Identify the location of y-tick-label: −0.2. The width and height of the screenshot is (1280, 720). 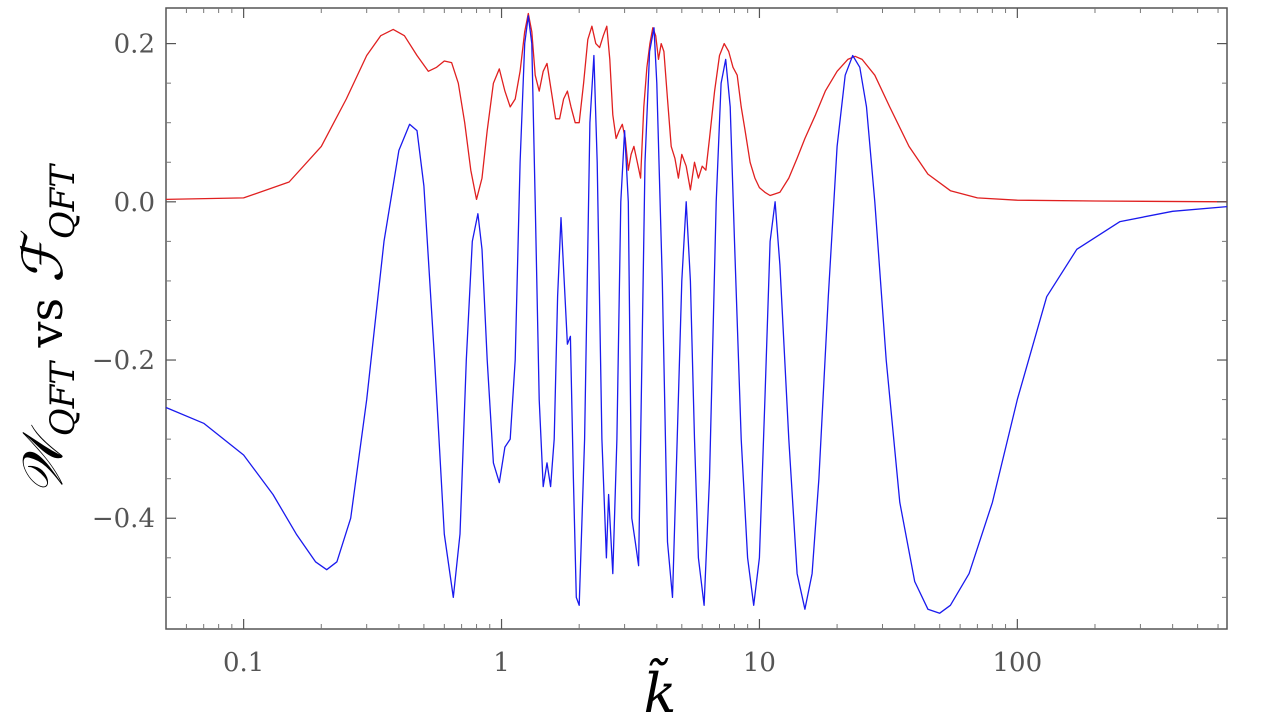
(123, 361).